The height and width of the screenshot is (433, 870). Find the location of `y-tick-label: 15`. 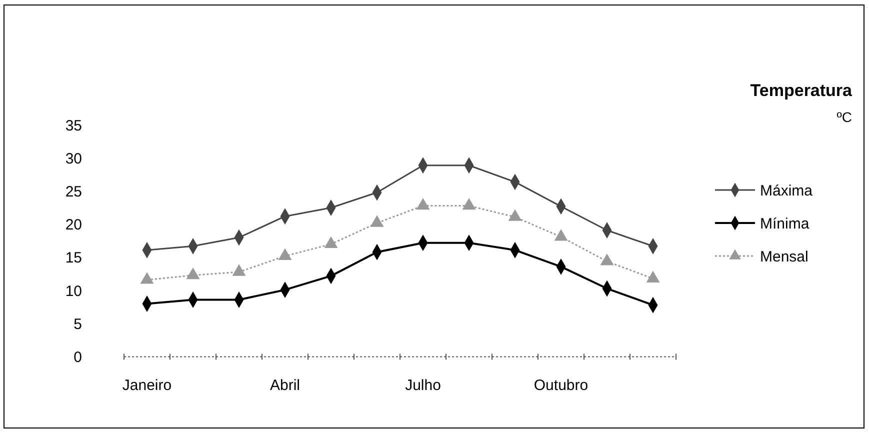

y-tick-label: 15 is located at coordinates (73, 258).